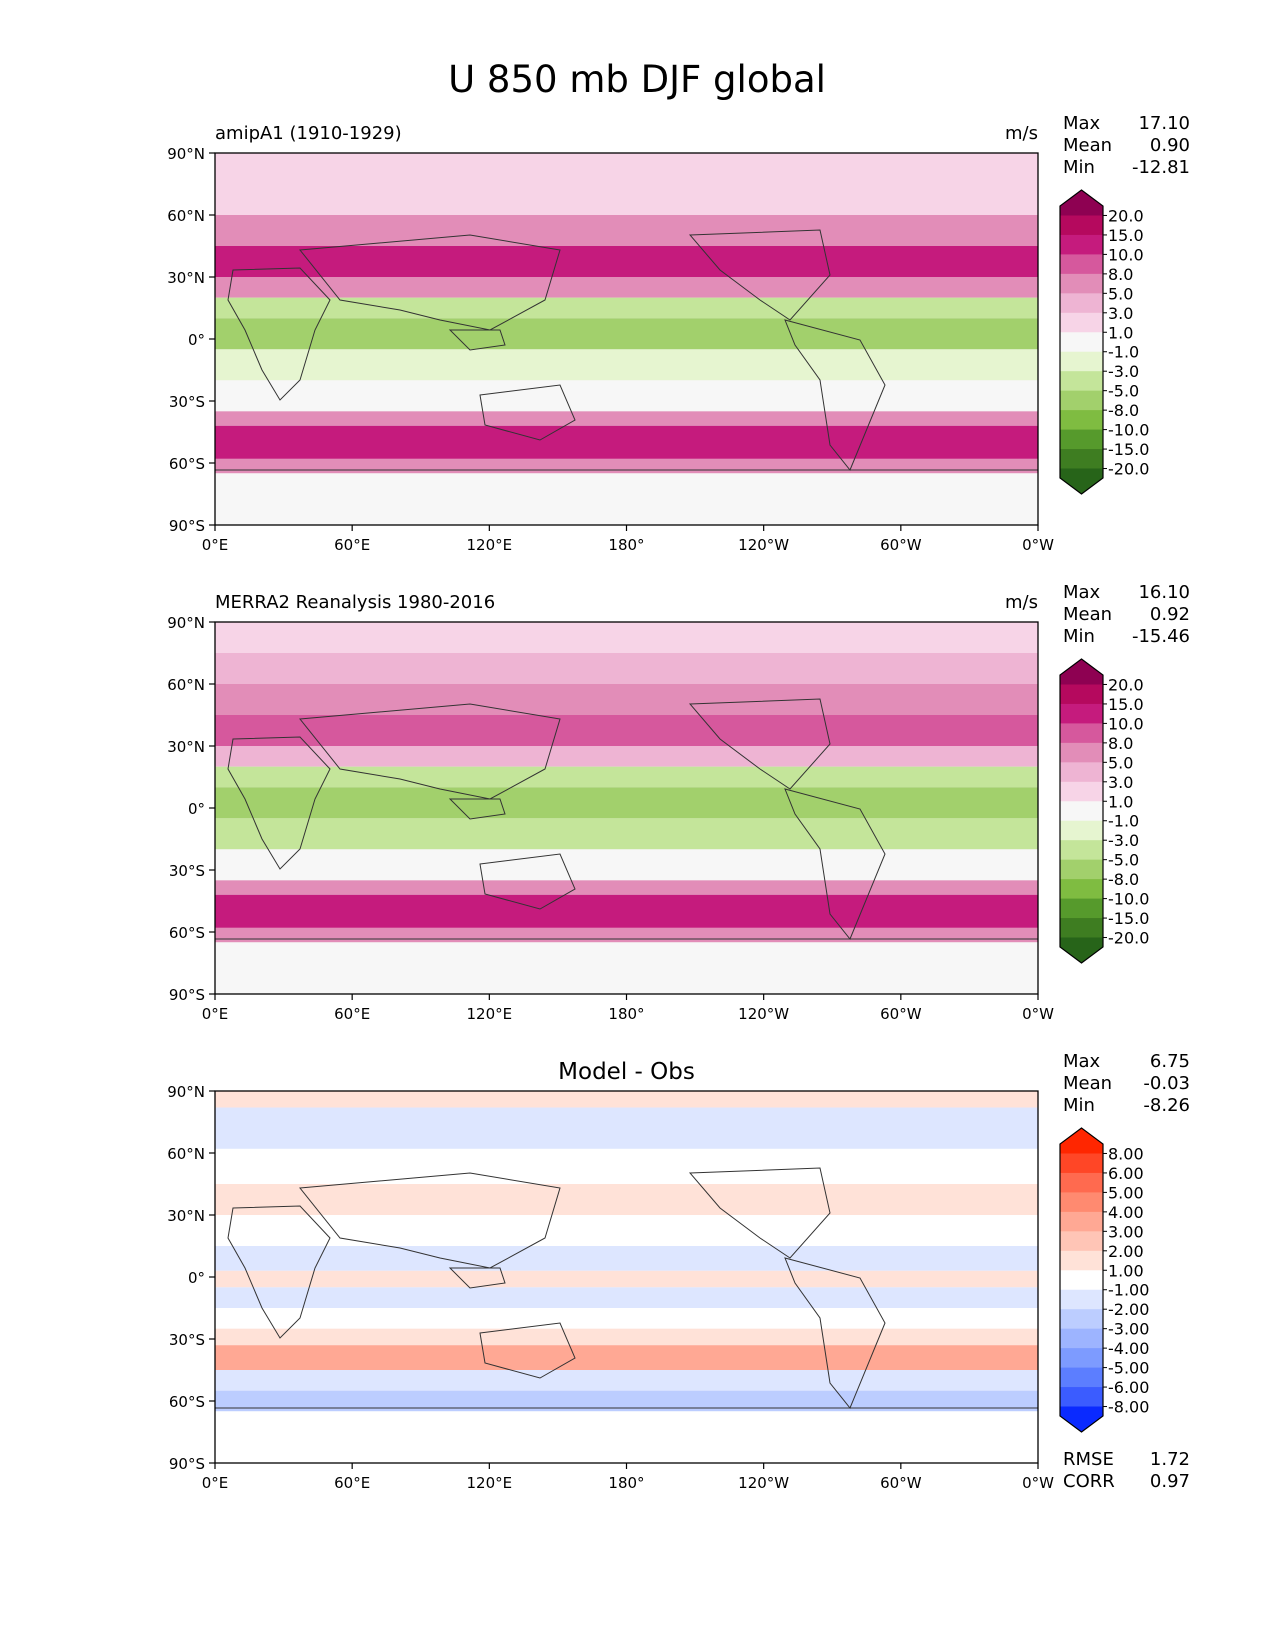  Describe the element at coordinates (1170, 1061) in the screenshot. I see `stat-value: 6.75` at that location.